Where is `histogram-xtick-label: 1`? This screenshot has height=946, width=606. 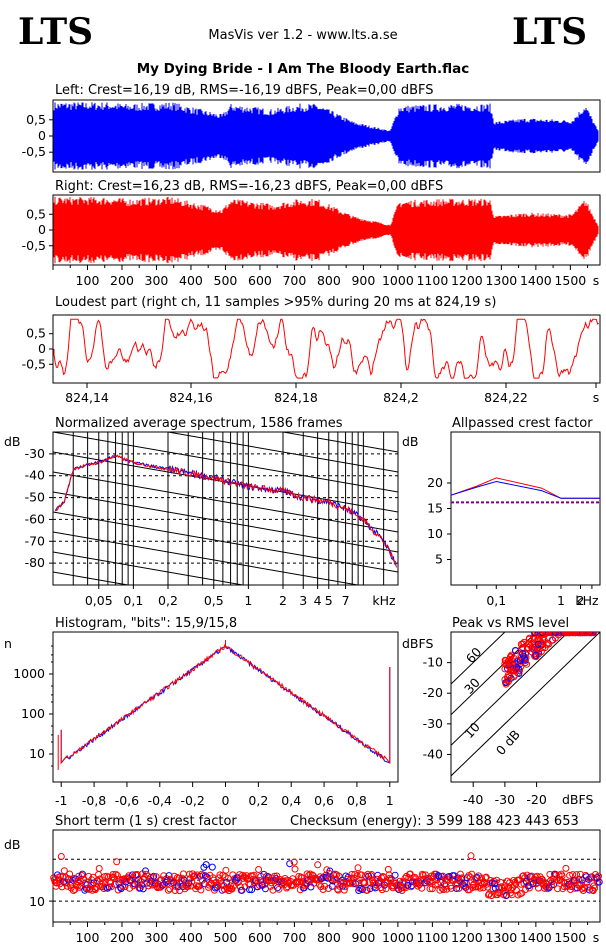
histogram-xtick-label: 1 is located at coordinates (390, 800).